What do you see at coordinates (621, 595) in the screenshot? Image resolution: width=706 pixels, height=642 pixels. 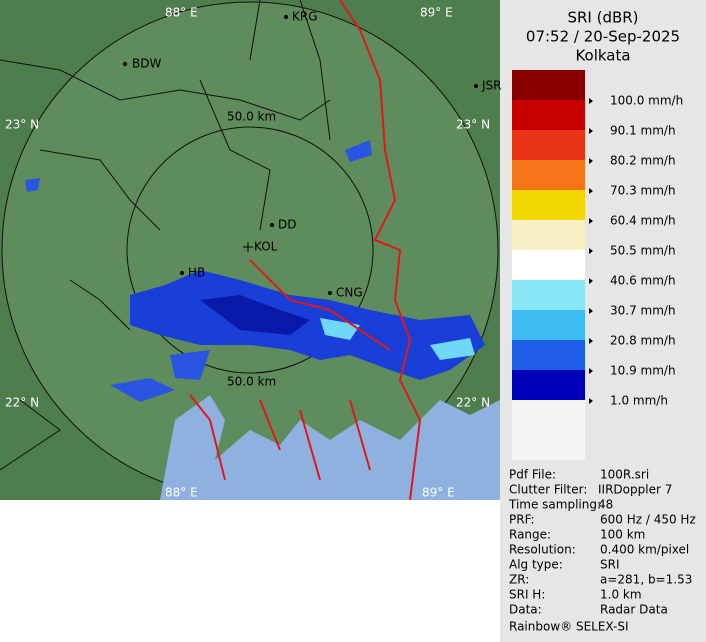 I see `info-value: 1.0 km` at bounding box center [621, 595].